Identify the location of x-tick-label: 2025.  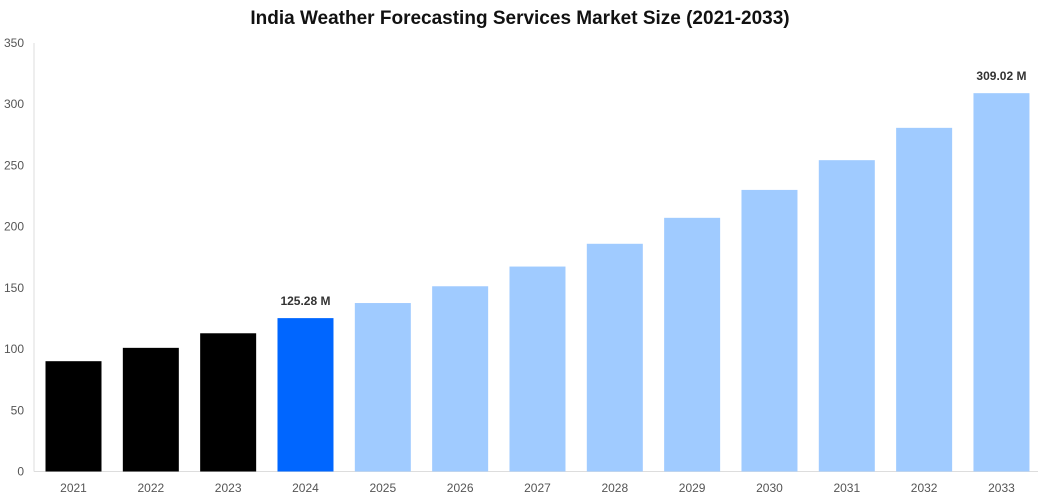
(382, 488).